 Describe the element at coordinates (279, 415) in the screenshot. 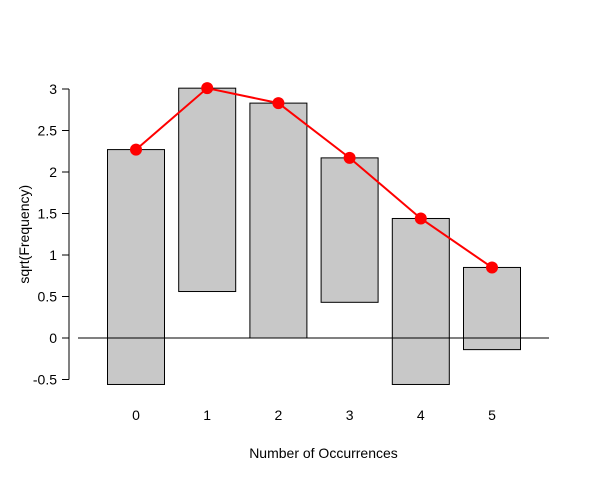

I see `x-tick-label: 2` at that location.